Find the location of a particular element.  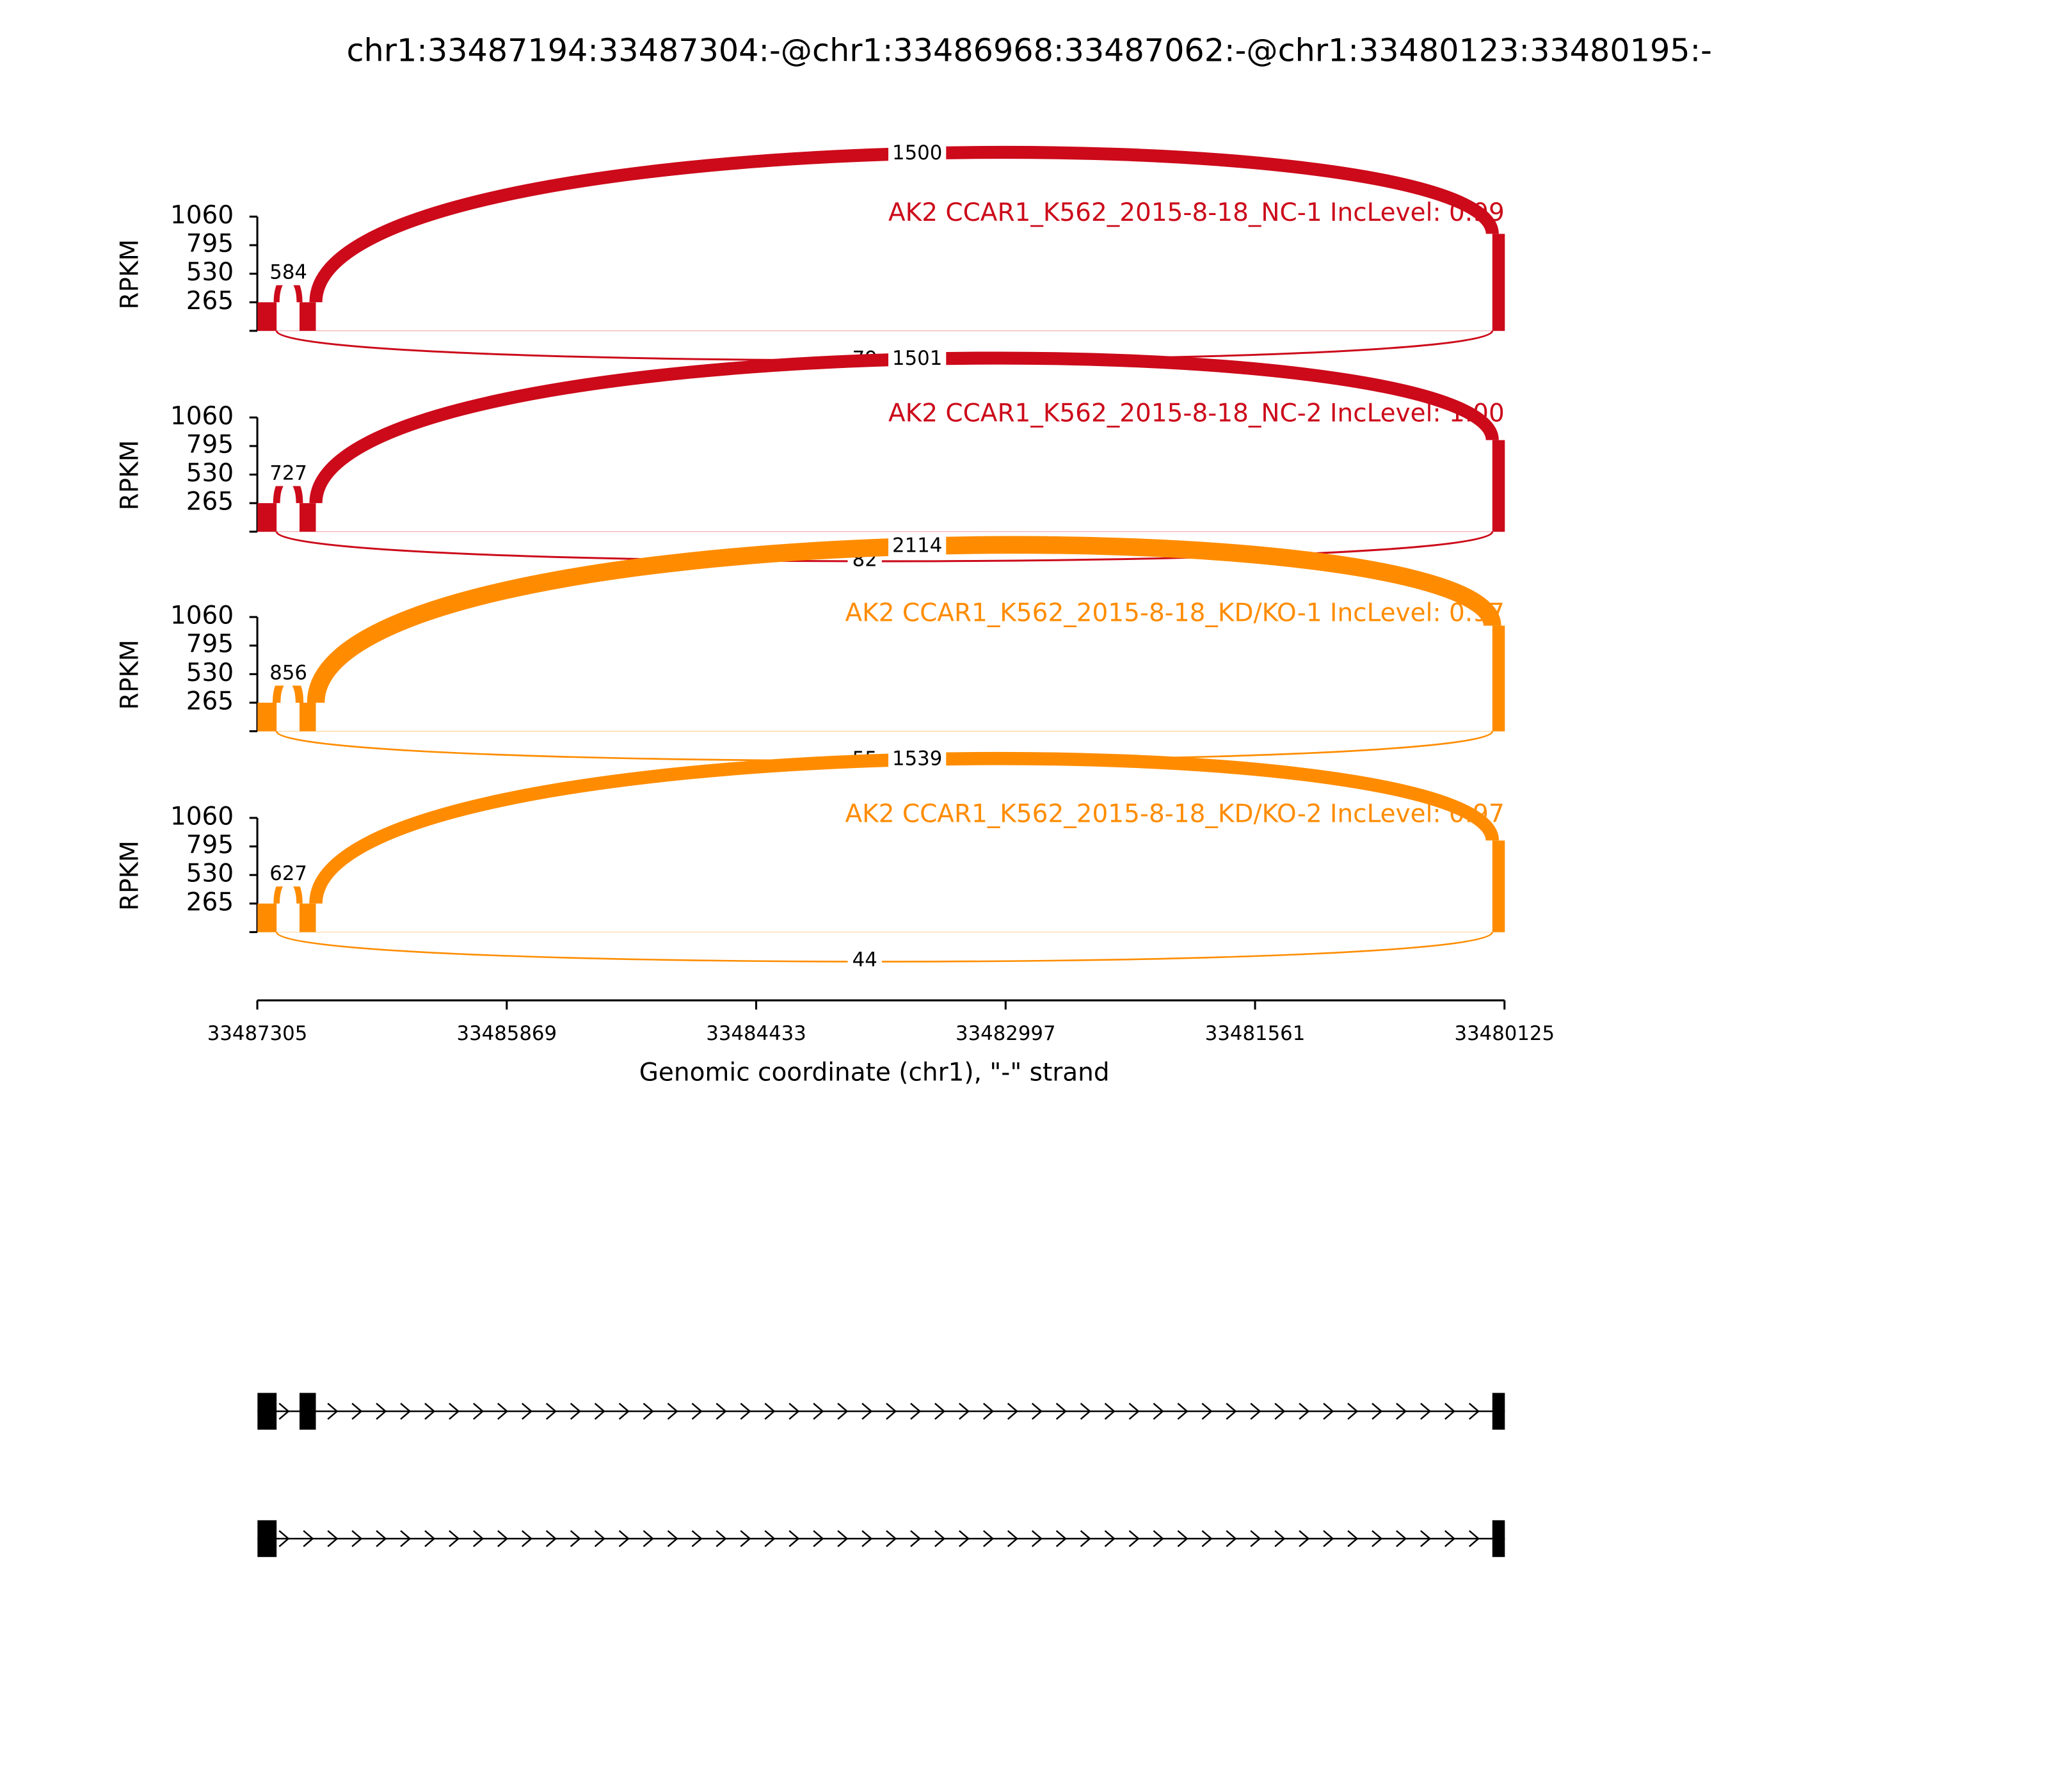

x-tick-label: 33481561 is located at coordinates (1255, 1033).